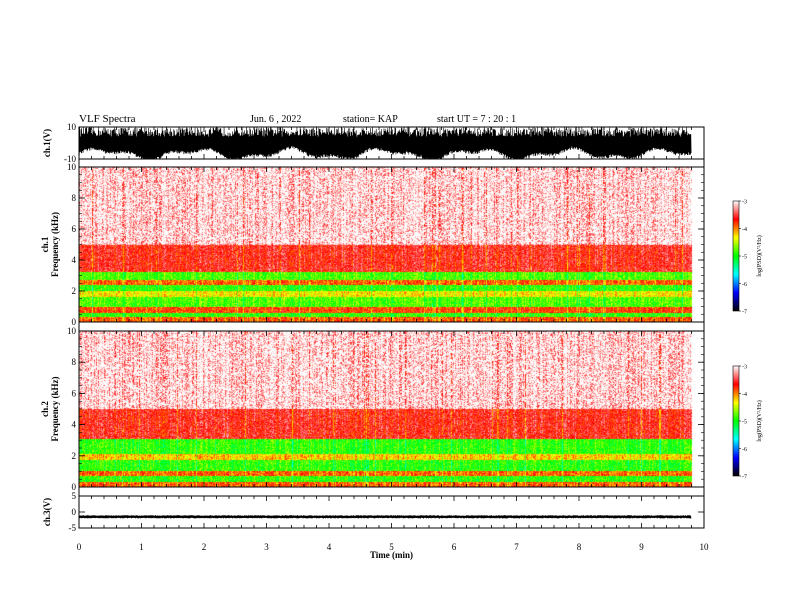 The height and width of the screenshot is (612, 792). What do you see at coordinates (391, 555) in the screenshot?
I see `x-axis-label: Time (min)` at bounding box center [391, 555].